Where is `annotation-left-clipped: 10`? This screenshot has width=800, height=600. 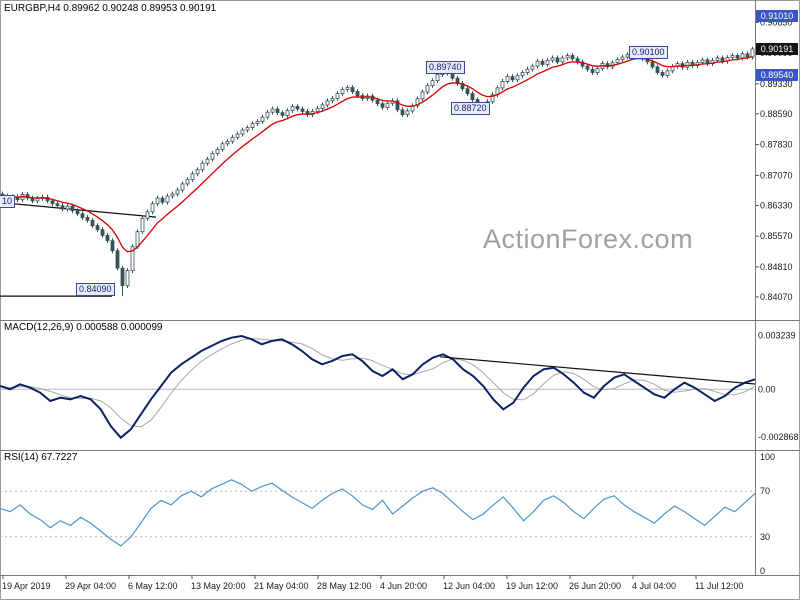
annotation-left-clipped: 10 is located at coordinates (8, 201).